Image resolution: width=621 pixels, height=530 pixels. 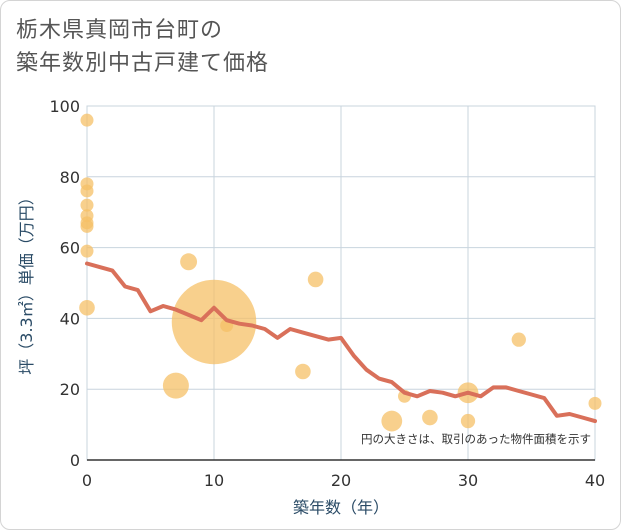 I want to click on y-tick-label: 40, so click(x=70, y=318).